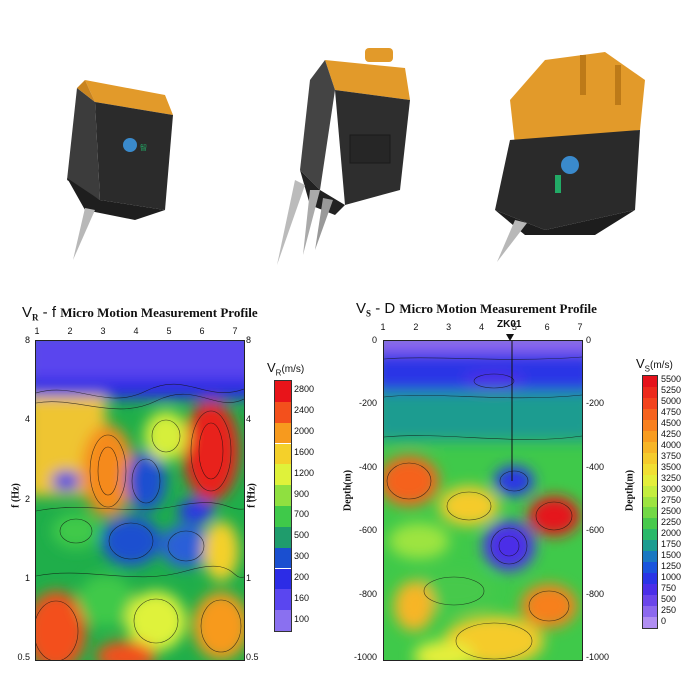 Image resolution: width=700 pixels, height=700 pixels. Describe the element at coordinates (249, 340) in the screenshot. I see `left-y-tick-right: 8` at that location.